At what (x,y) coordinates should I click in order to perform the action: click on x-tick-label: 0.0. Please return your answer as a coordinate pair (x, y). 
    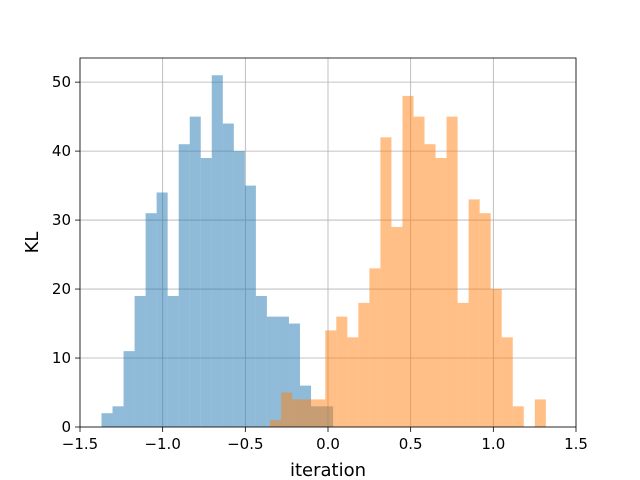
    Looking at the image, I should click on (328, 444).